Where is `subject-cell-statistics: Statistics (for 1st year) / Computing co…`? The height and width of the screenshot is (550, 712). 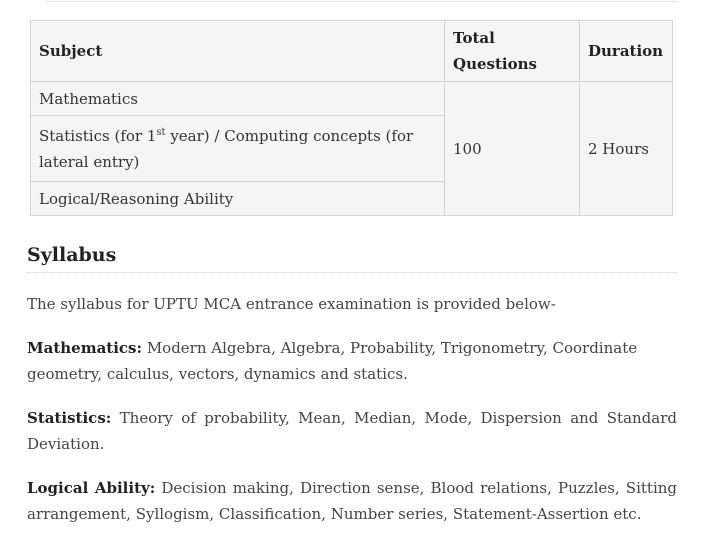 subject-cell-statistics: Statistics (for 1st year) / Computing co… is located at coordinates (237, 148).